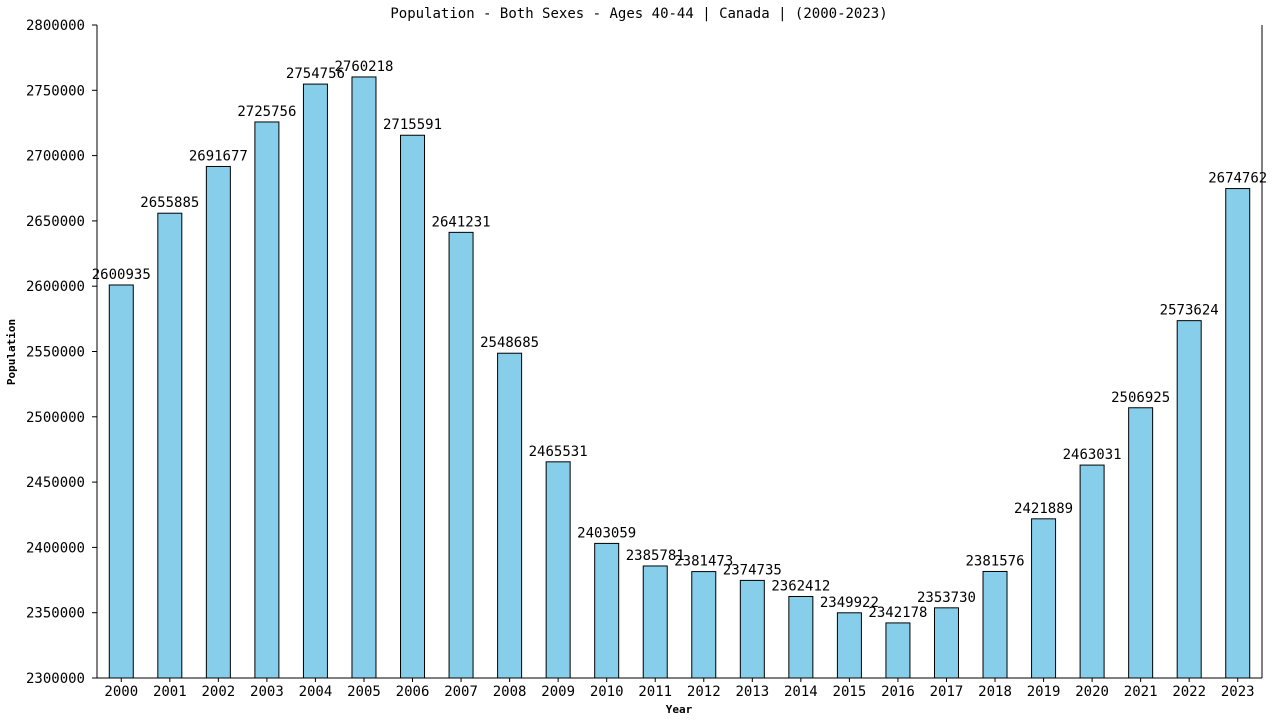 Image resolution: width=1280 pixels, height=720 pixels. I want to click on data-label: 2573624, so click(1189, 311).